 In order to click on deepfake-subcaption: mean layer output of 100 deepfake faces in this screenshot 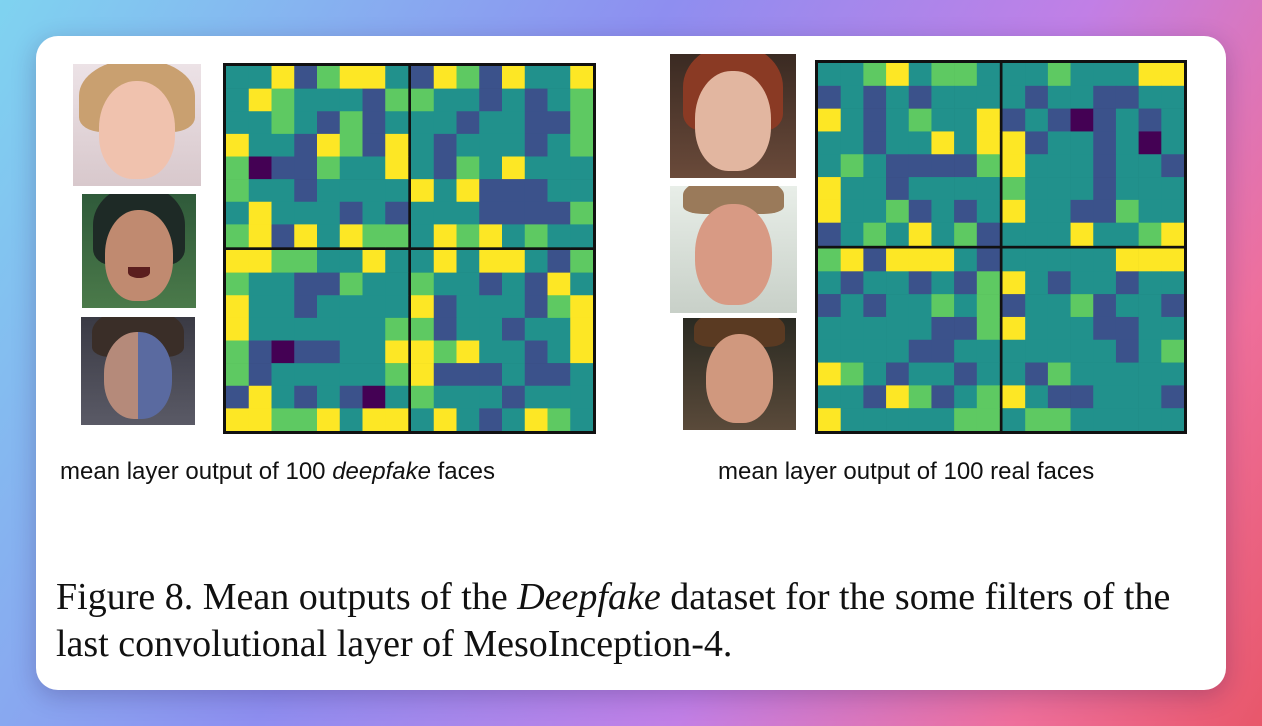, I will do `click(277, 472)`.